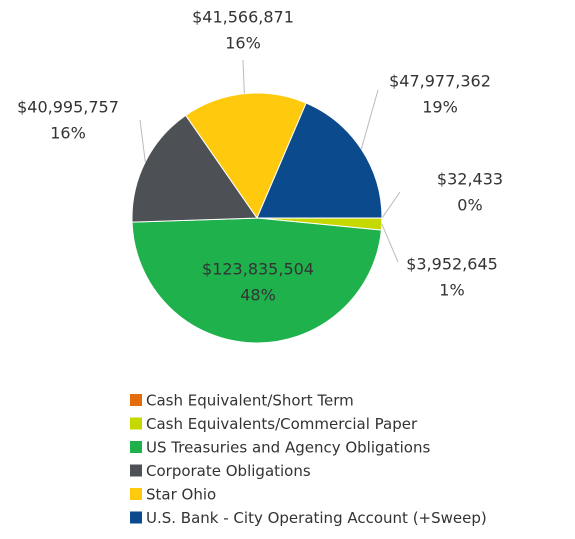 This screenshot has width=575, height=539. What do you see at coordinates (469, 205) in the screenshot?
I see `percent-label: 0%` at bounding box center [469, 205].